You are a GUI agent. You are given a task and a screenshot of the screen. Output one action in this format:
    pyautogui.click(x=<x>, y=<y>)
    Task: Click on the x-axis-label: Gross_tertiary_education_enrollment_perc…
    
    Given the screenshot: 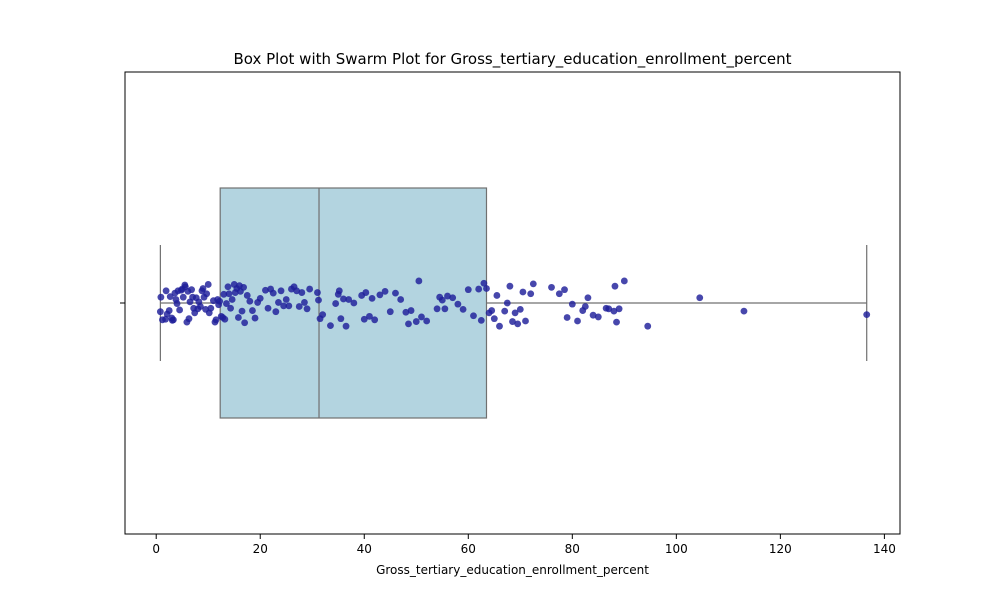 What is the action you would take?
    pyautogui.click(x=512, y=570)
    